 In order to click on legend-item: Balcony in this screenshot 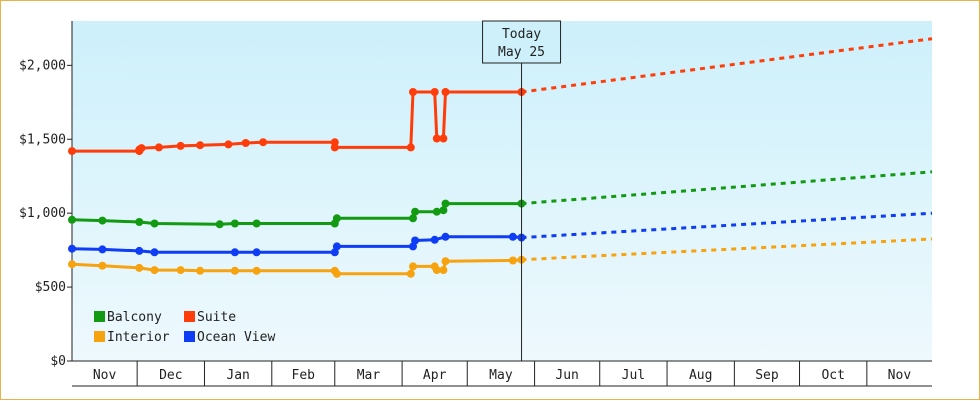, I will do `click(128, 317)`.